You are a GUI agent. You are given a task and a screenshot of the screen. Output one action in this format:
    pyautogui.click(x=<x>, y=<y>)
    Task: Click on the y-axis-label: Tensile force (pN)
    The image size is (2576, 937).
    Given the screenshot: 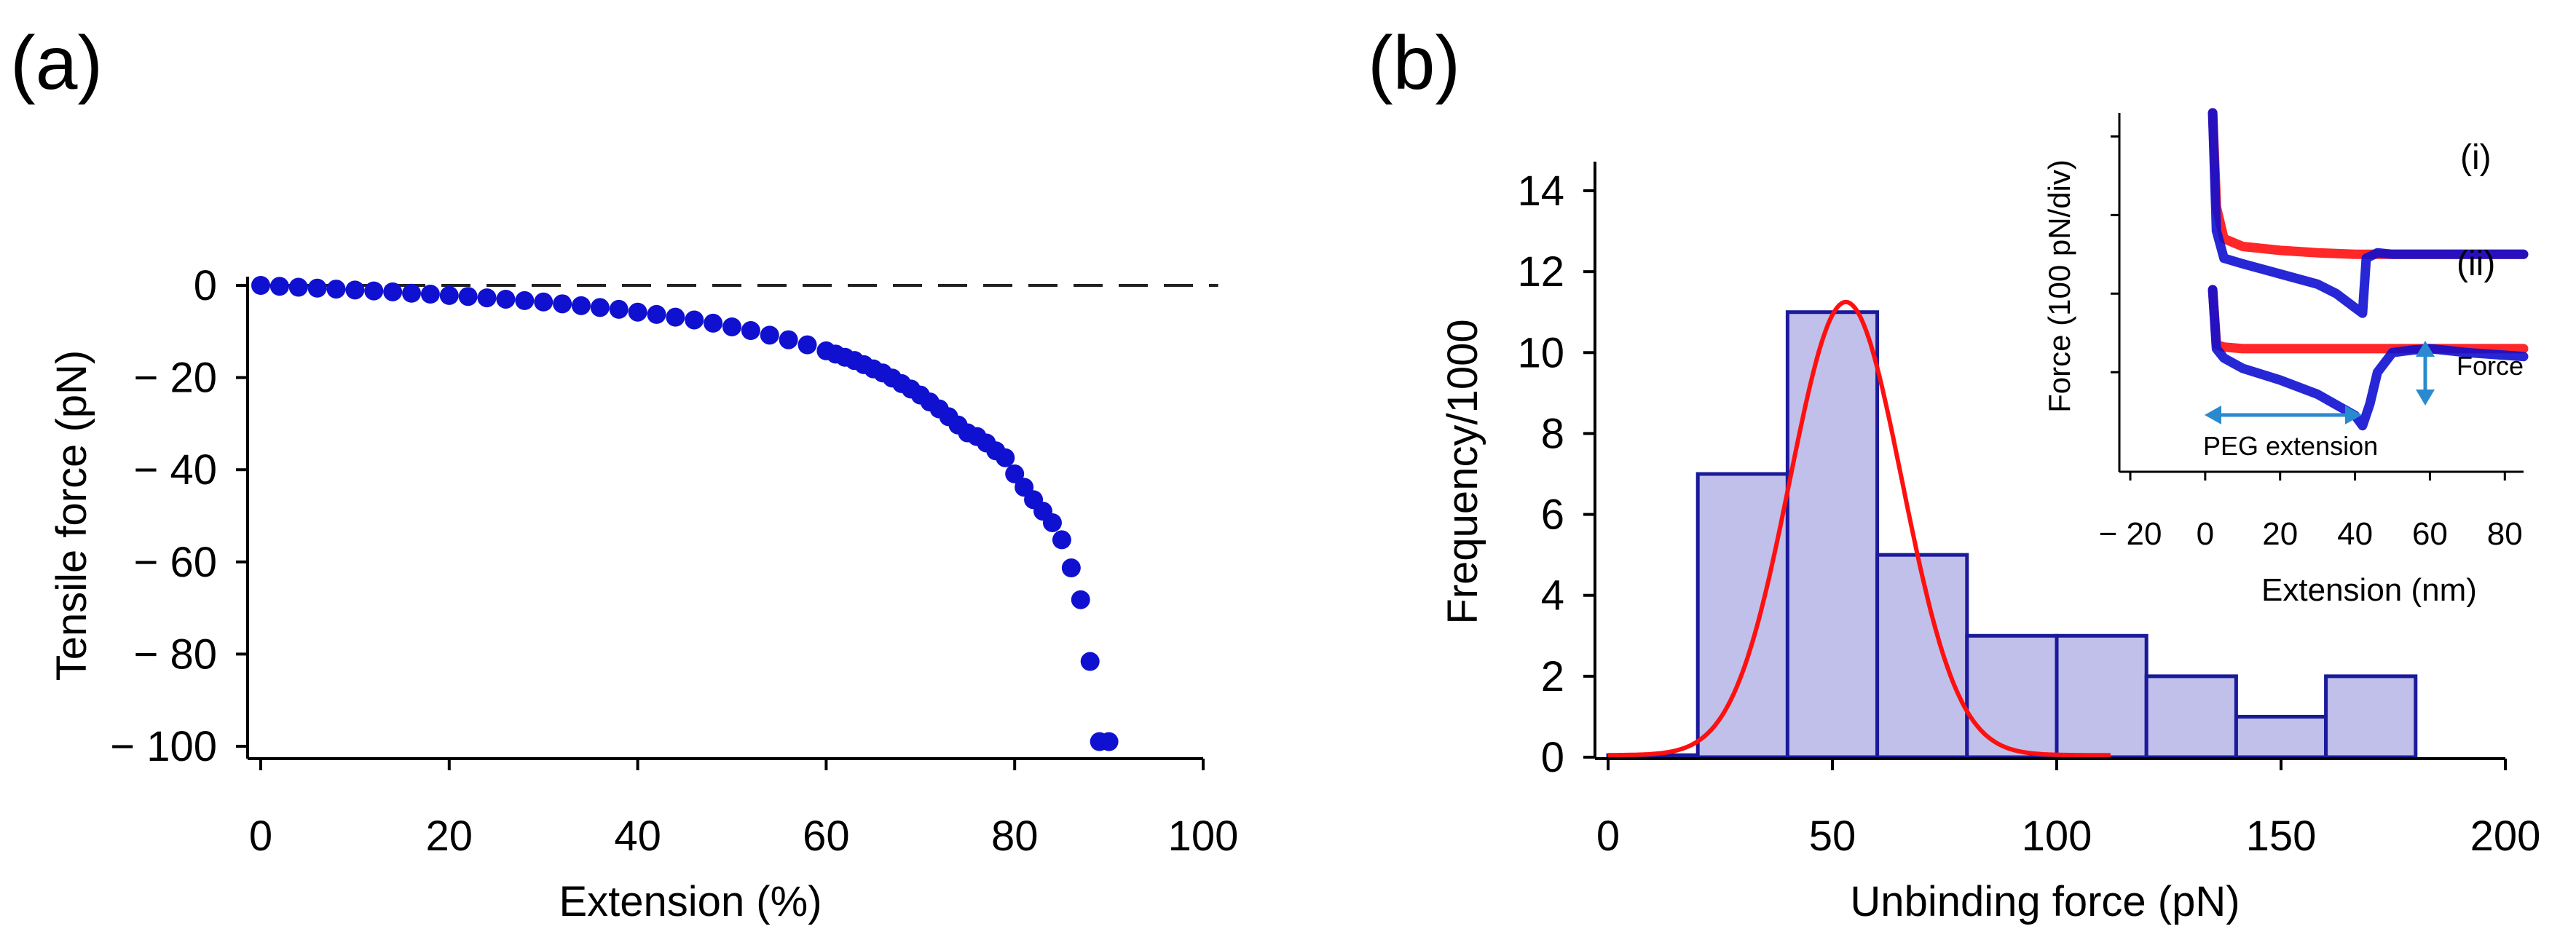 What is the action you would take?
    pyautogui.click(x=71, y=515)
    